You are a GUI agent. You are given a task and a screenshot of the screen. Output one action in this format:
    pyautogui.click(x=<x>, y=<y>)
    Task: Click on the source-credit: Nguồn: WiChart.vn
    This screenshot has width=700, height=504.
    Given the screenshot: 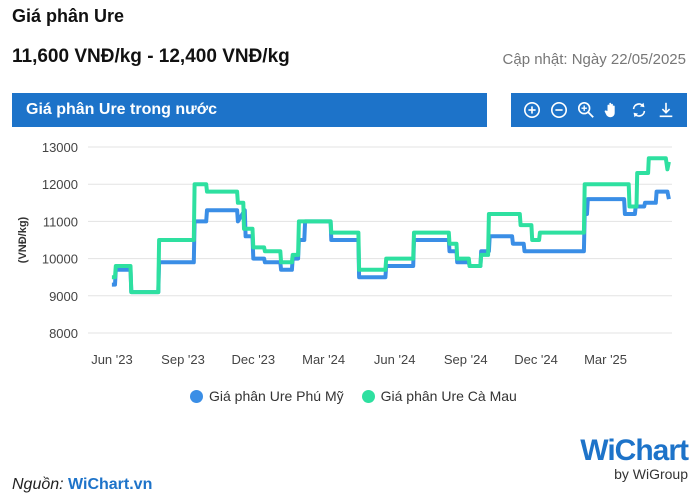 What is the action you would take?
    pyautogui.click(x=82, y=485)
    